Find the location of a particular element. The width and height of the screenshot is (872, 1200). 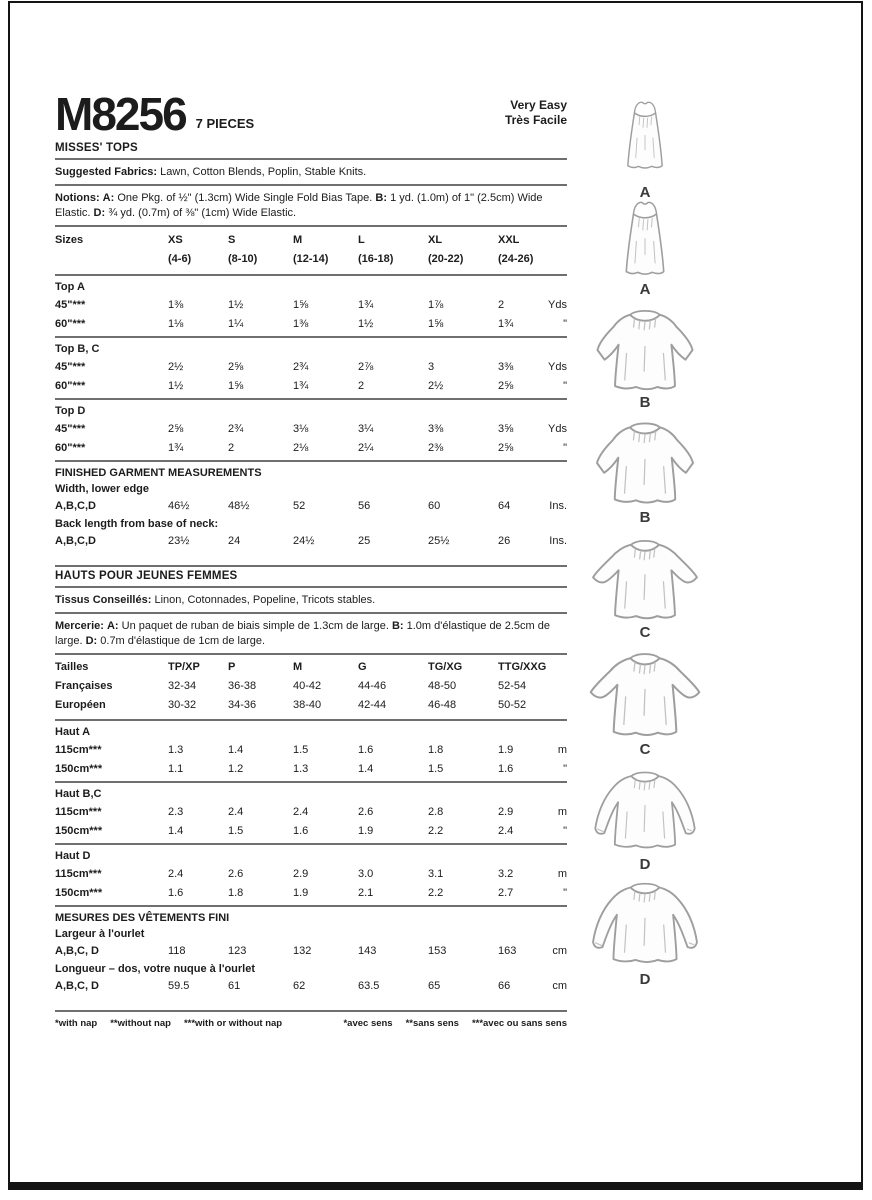

table-cell: (24-26) is located at coordinates (516, 259).